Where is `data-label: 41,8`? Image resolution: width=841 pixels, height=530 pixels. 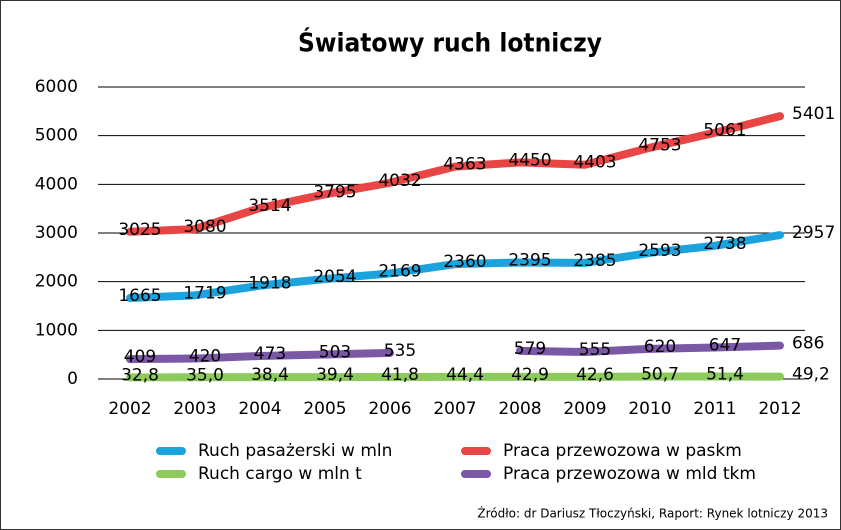
data-label: 41,8 is located at coordinates (400, 375).